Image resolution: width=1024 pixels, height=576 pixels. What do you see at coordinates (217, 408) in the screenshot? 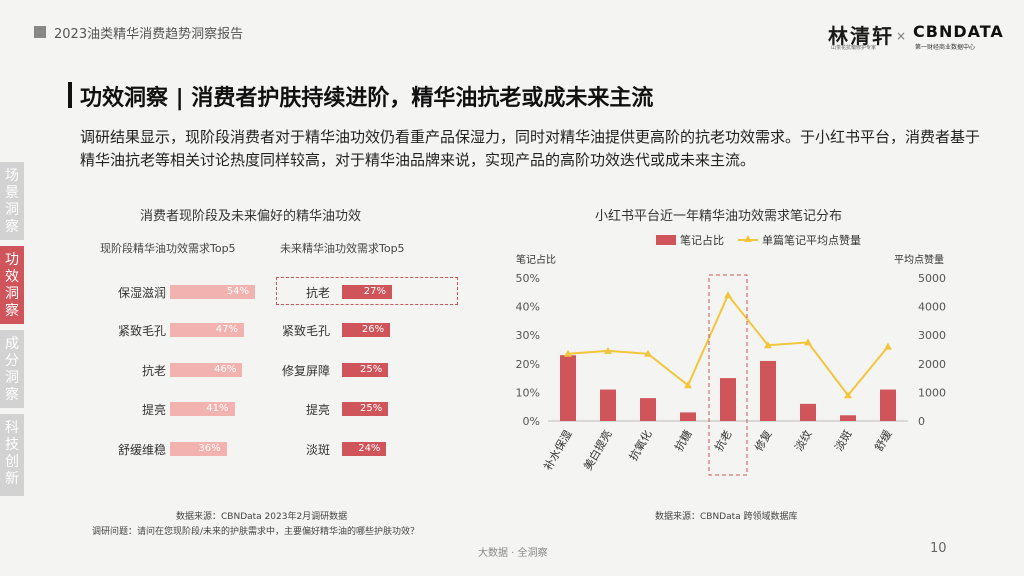
I see `bar-value-label: 41%` at bounding box center [217, 408].